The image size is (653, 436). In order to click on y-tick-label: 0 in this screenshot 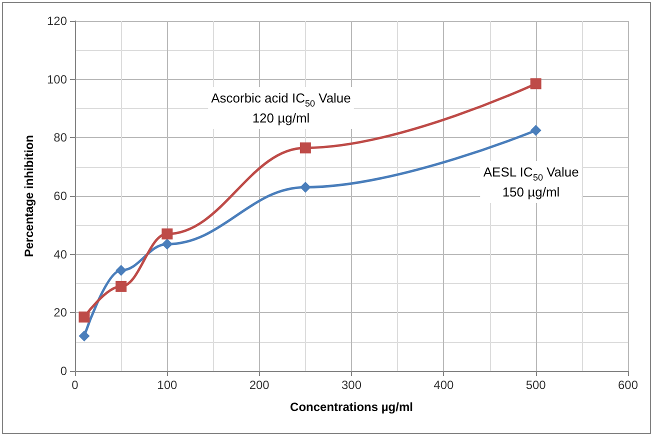, I will do `click(64, 371)`.